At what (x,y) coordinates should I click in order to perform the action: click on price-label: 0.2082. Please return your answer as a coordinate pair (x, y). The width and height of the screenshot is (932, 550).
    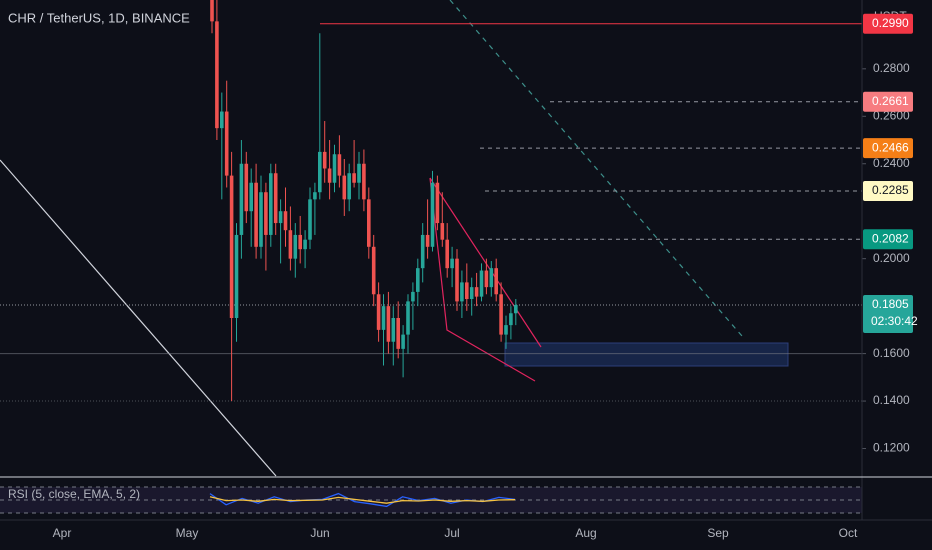
    Looking at the image, I should click on (890, 238).